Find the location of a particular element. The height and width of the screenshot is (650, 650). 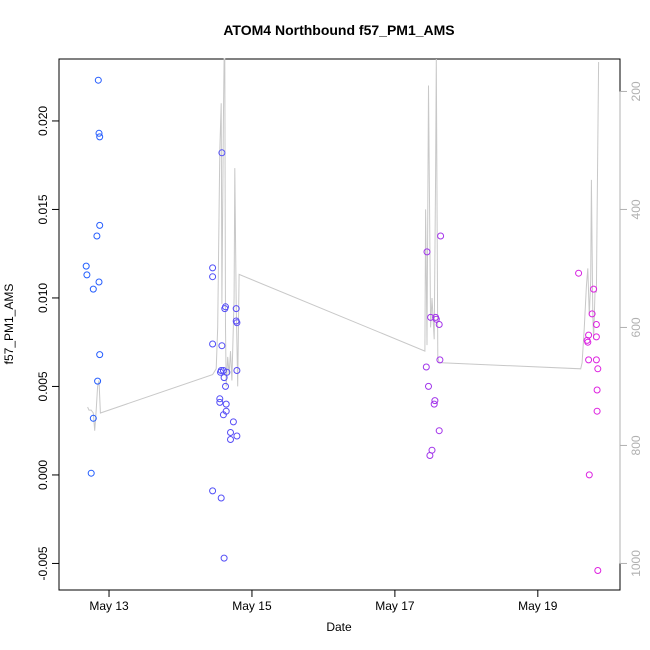

chart-title: ATOM4 Northbound f57_PM1_AMS is located at coordinates (338, 30).